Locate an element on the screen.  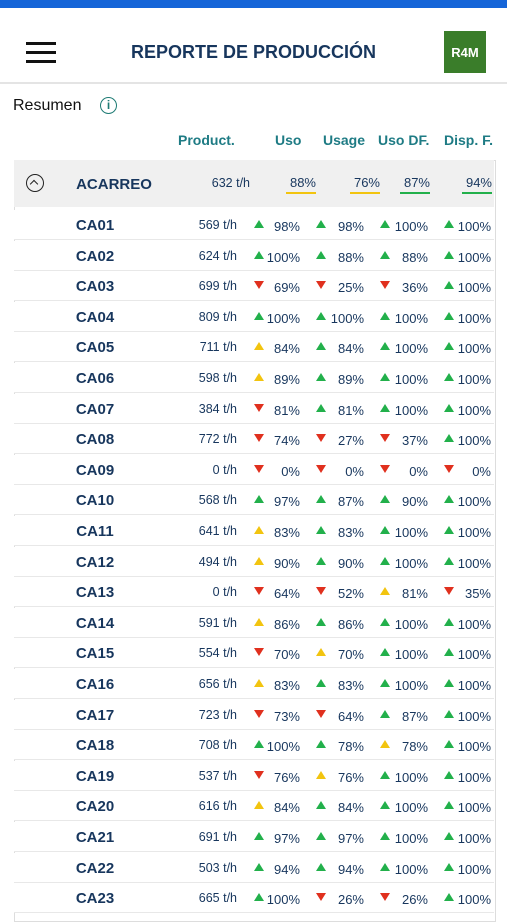
metric-value: 86% is located at coordinates (286, 624).